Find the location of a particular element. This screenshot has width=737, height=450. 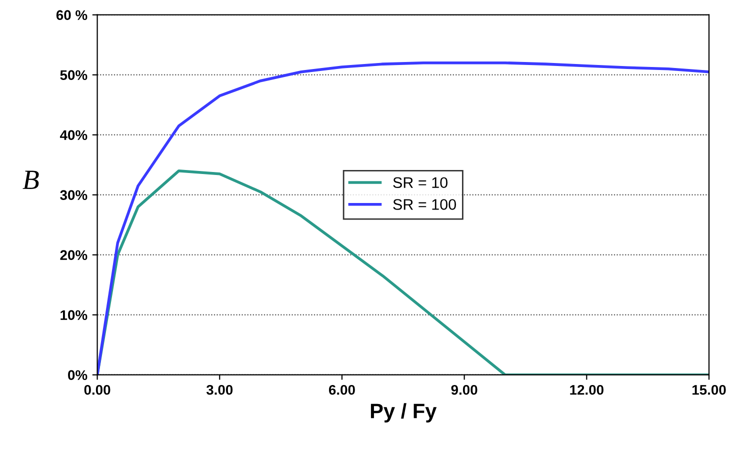

x-axis-title: Py / Fy is located at coordinates (403, 412).